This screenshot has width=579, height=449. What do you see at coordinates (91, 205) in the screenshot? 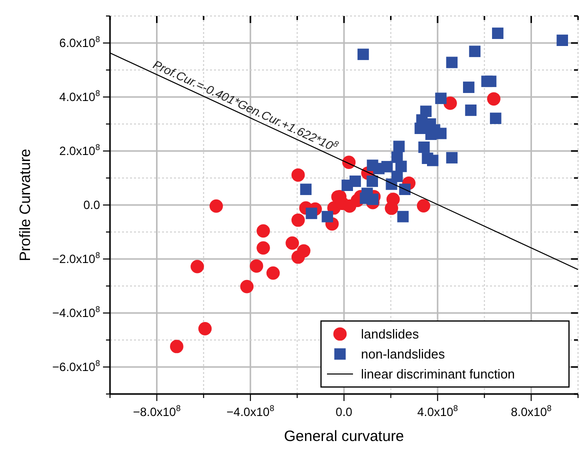
I see `y-tick-label: 0.0` at bounding box center [91, 205].